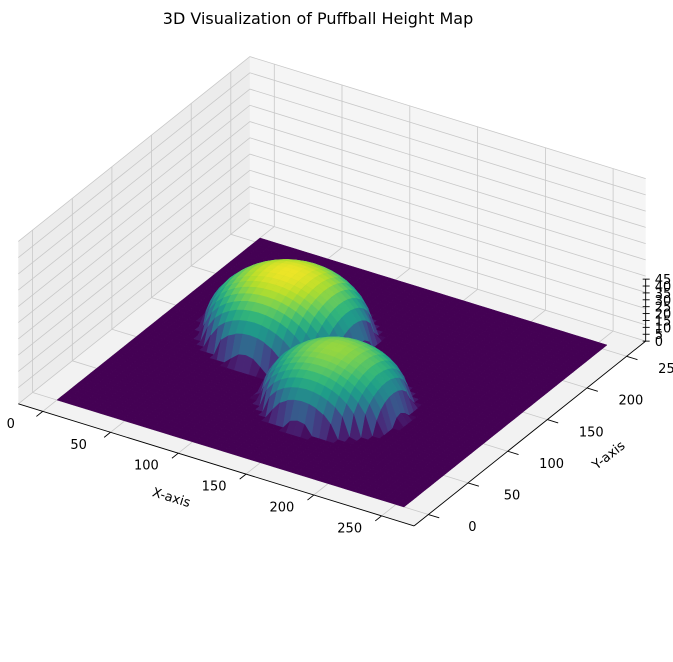 This screenshot has height=662, width=673. Describe the element at coordinates (630, 401) in the screenshot. I see `y-tick-label: 200` at that location.